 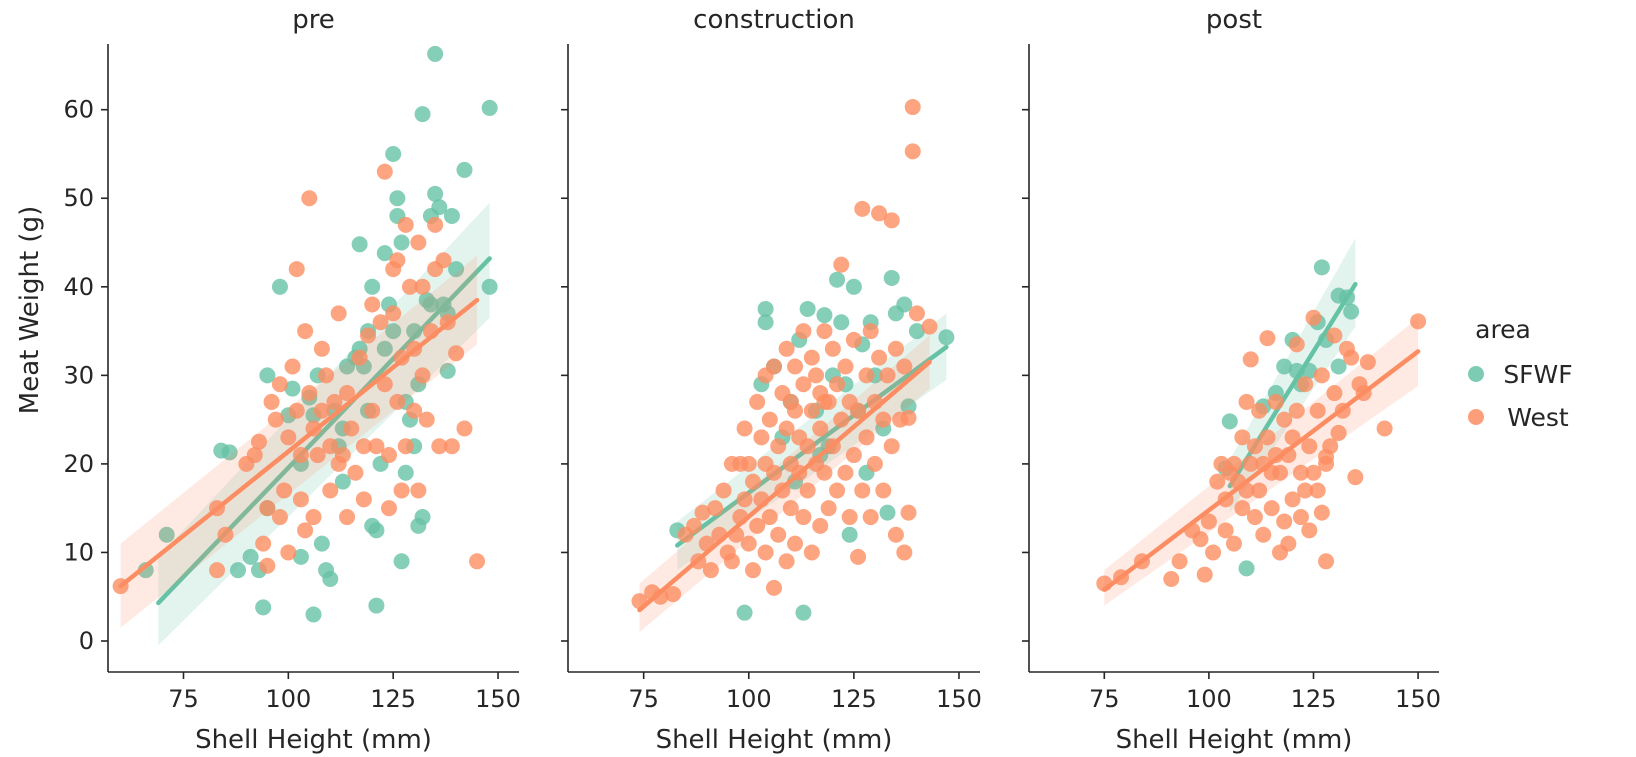 I want to click on x-axis-label-pre: Shell Height (mm), so click(x=313, y=740).